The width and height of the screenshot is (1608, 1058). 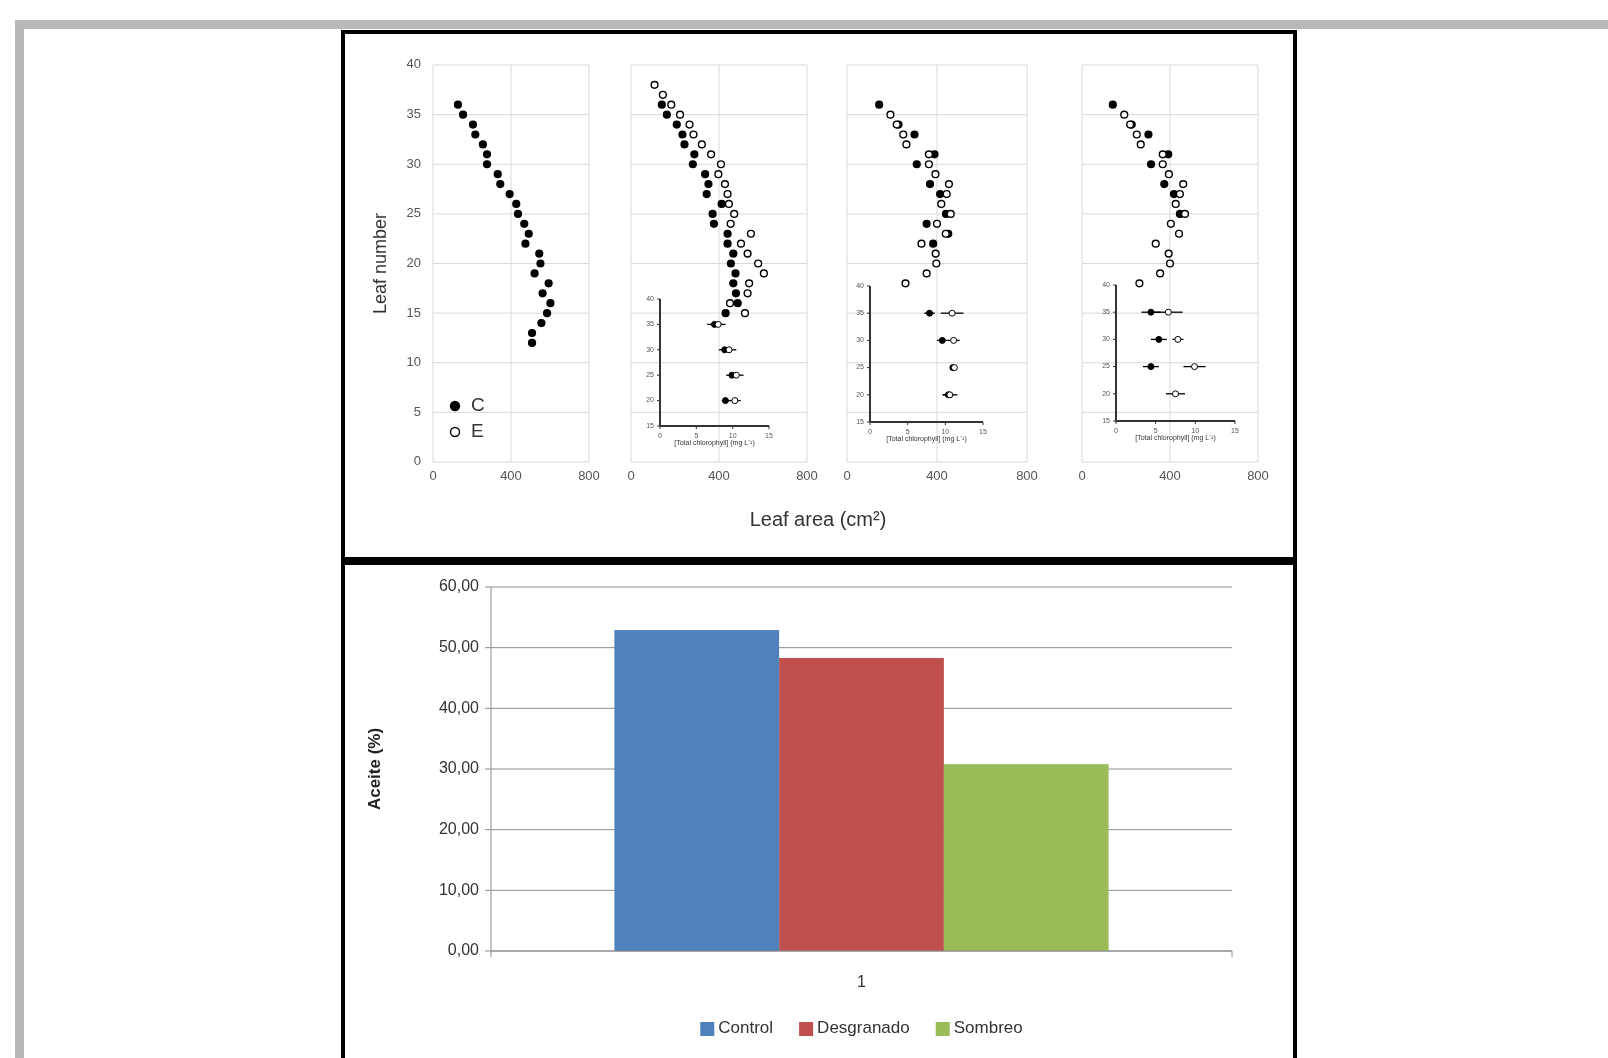 What do you see at coordinates (459, 768) in the screenshot?
I see `y-tick-label: 30,00` at bounding box center [459, 768].